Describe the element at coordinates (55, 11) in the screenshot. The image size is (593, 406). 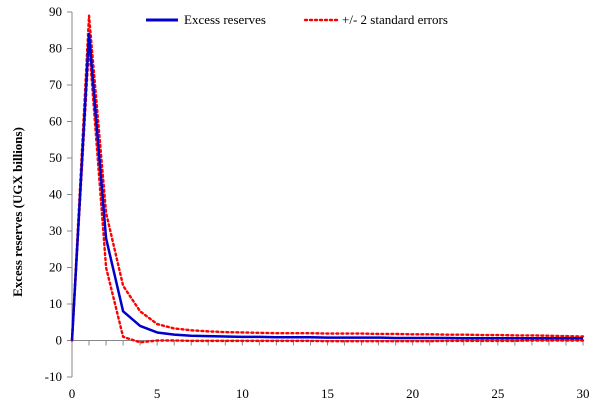
I see `y-tick-label: 90` at that location.